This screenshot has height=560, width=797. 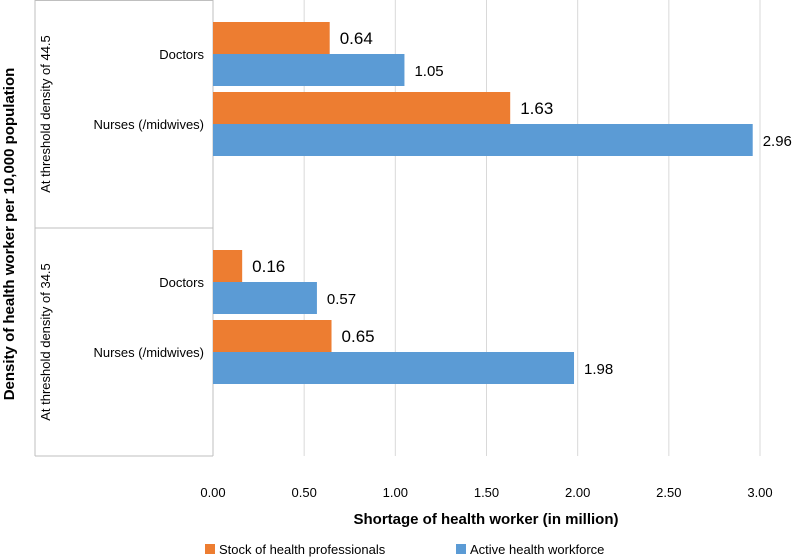 I want to click on group-label: At threshold density of 34.5, so click(x=45, y=342).